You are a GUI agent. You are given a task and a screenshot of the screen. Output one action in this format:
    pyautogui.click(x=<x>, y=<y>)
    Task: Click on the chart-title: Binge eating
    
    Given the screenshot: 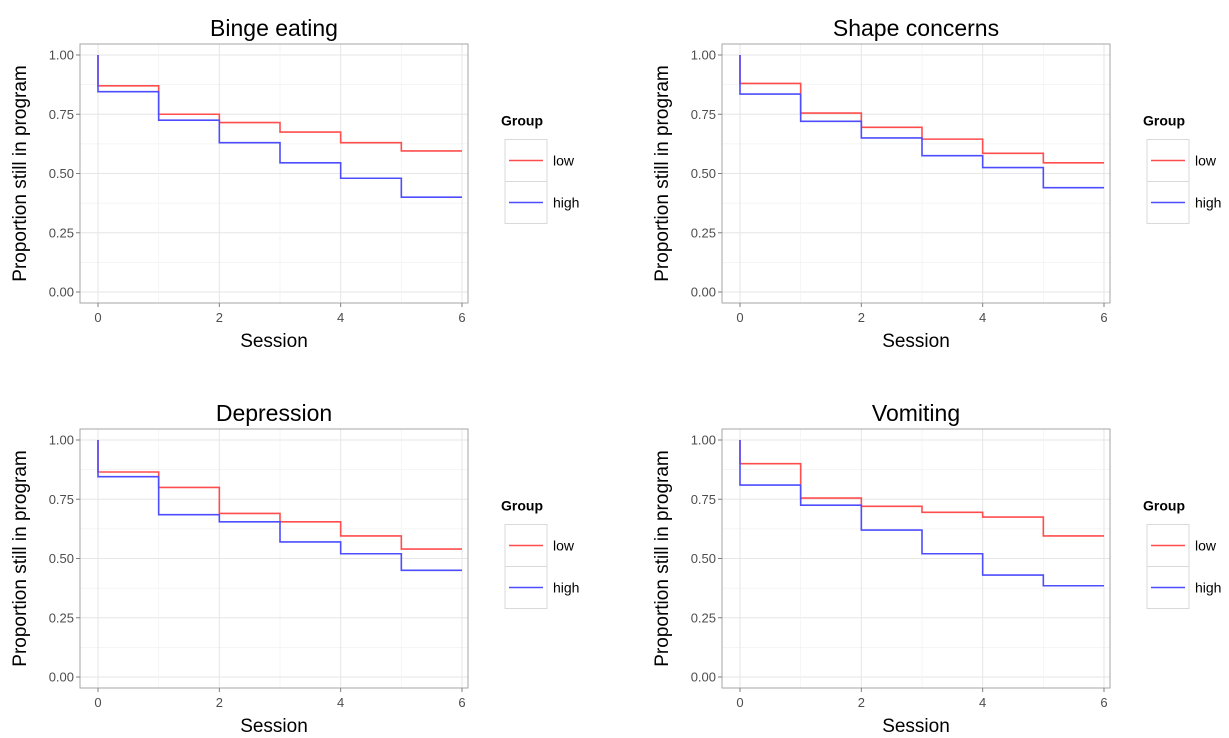 What is the action you would take?
    pyautogui.click(x=274, y=28)
    